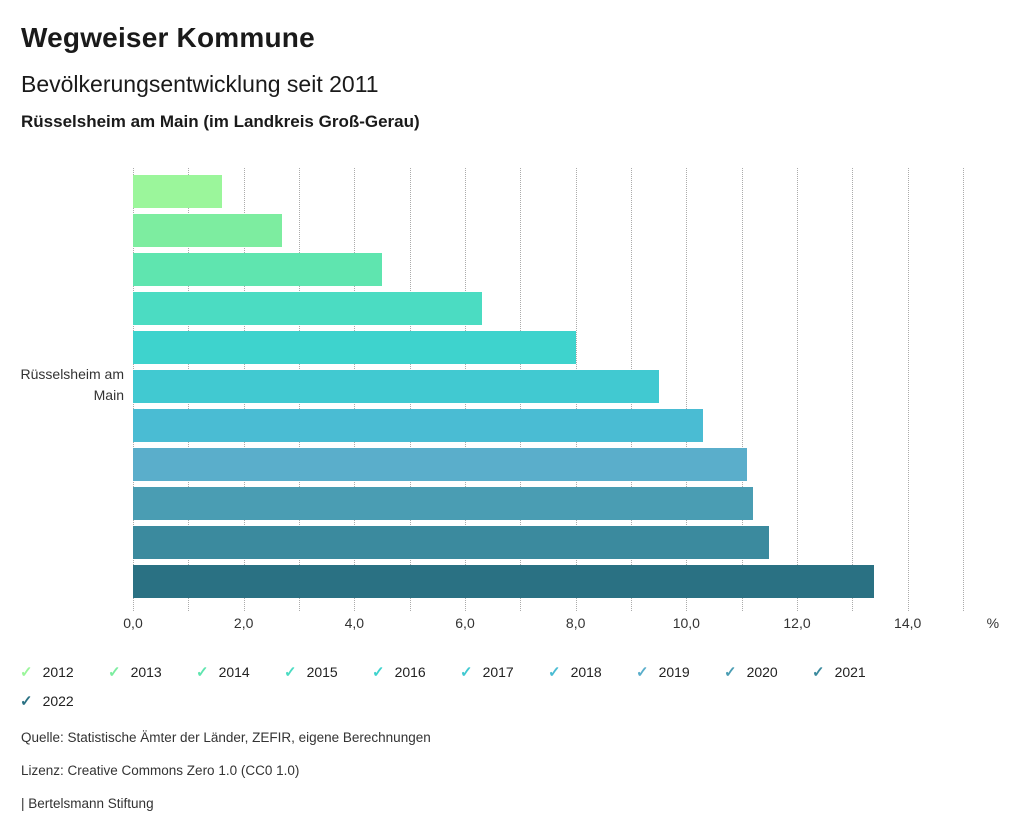 The image size is (1024, 831). I want to click on bar-2013, so click(208, 230).